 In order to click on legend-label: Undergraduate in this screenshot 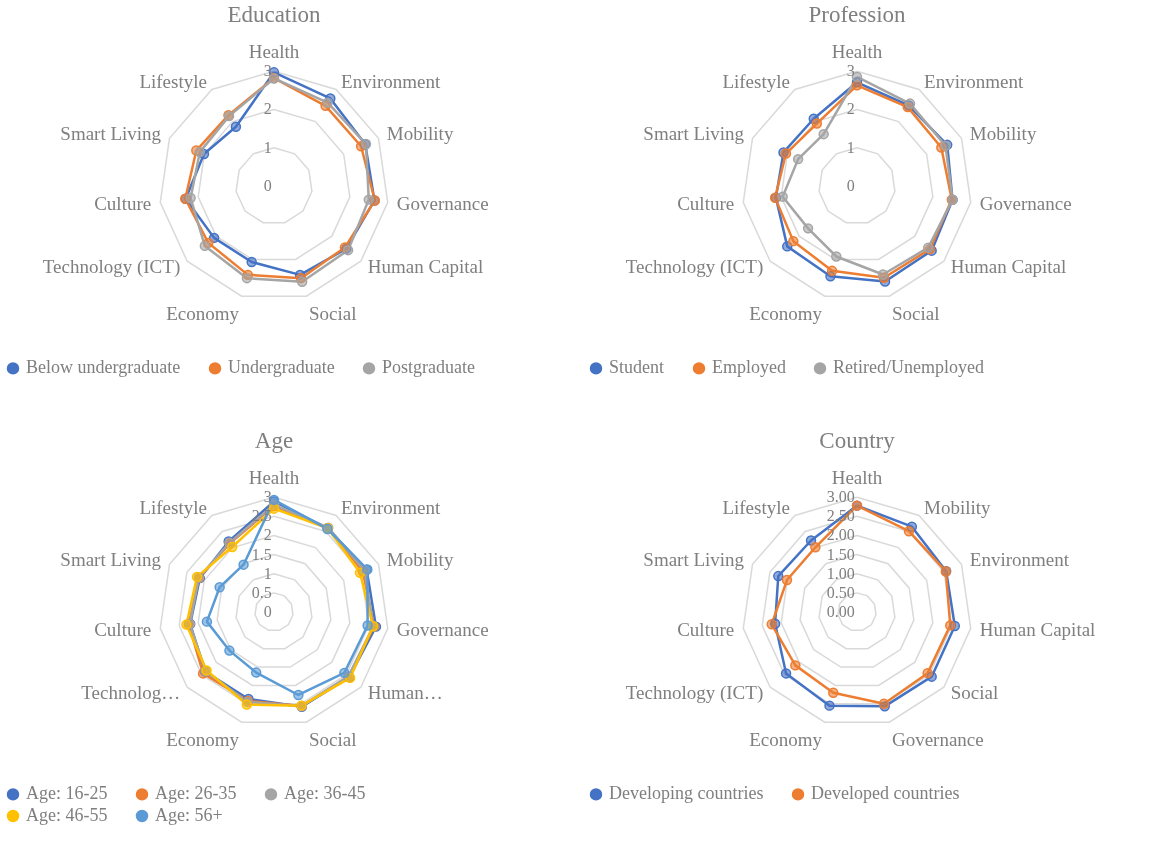, I will do `click(281, 367)`.